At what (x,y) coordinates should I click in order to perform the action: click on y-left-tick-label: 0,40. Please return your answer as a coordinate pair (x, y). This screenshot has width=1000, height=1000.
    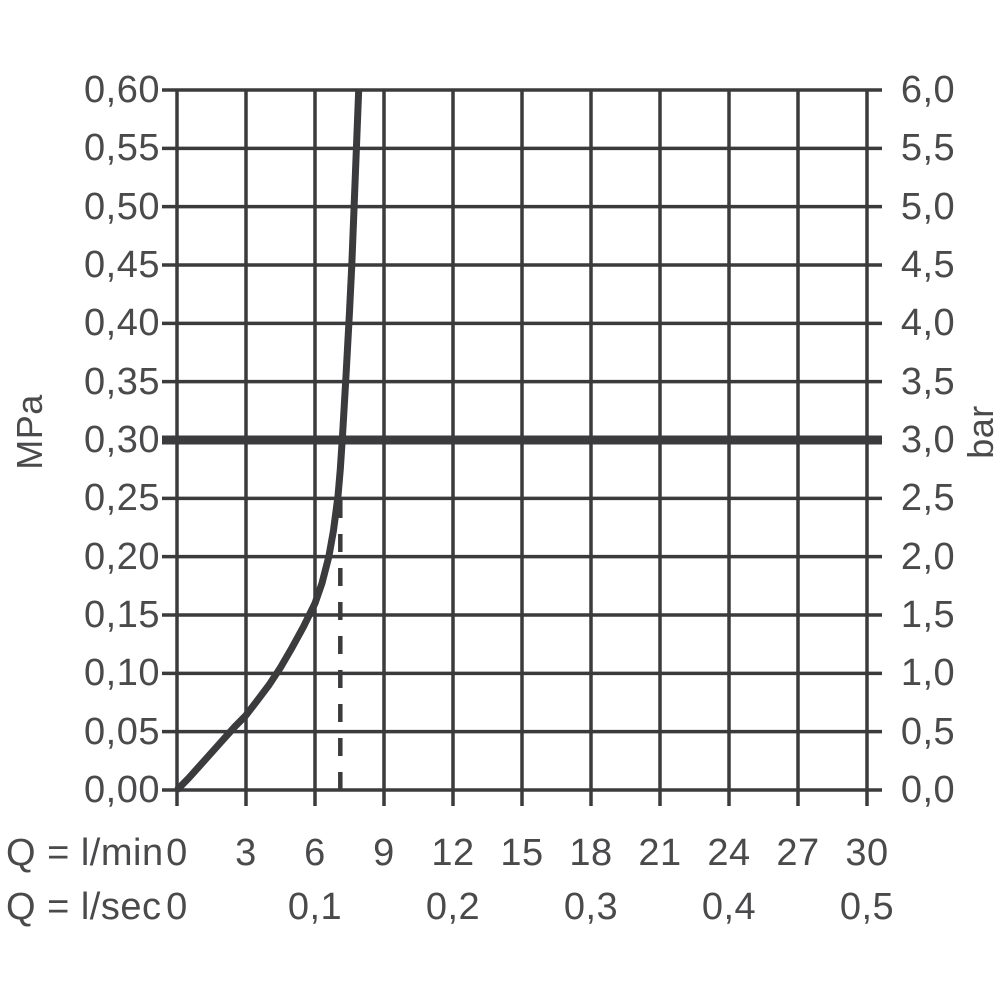
    Looking at the image, I should click on (122, 323).